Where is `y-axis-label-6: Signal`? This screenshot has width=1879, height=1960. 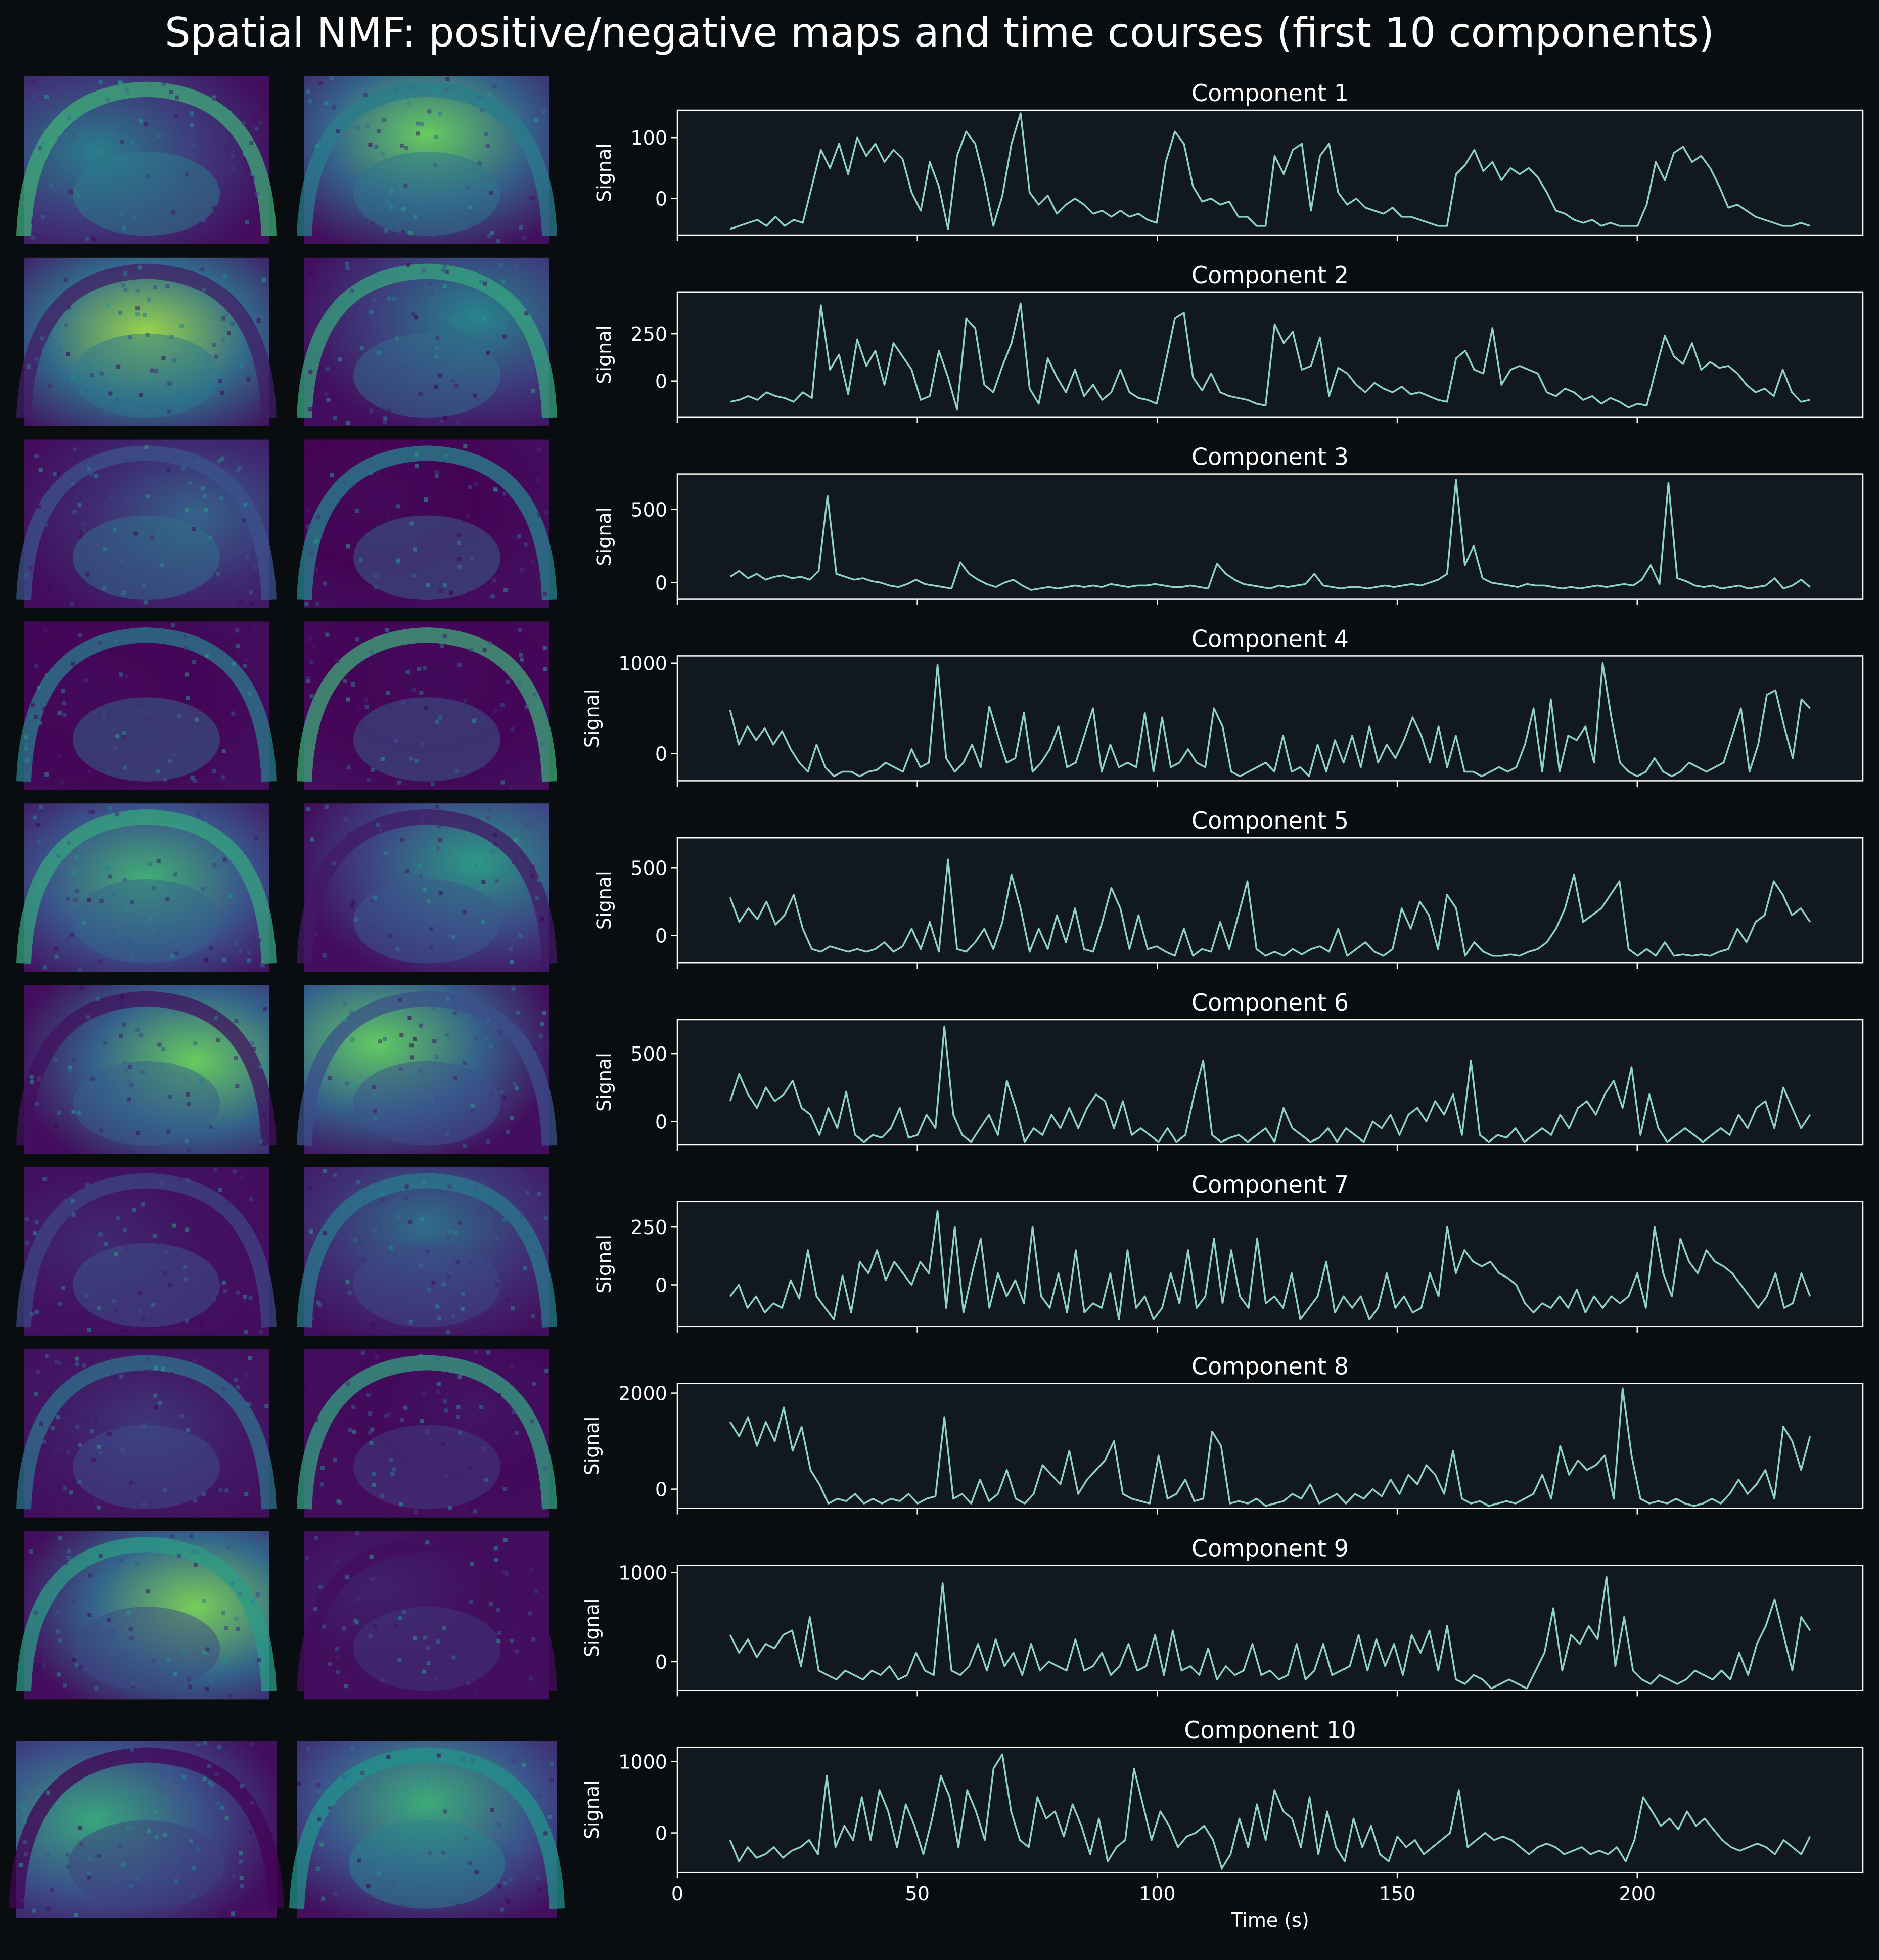
y-axis-label-6: Signal is located at coordinates (604, 1083).